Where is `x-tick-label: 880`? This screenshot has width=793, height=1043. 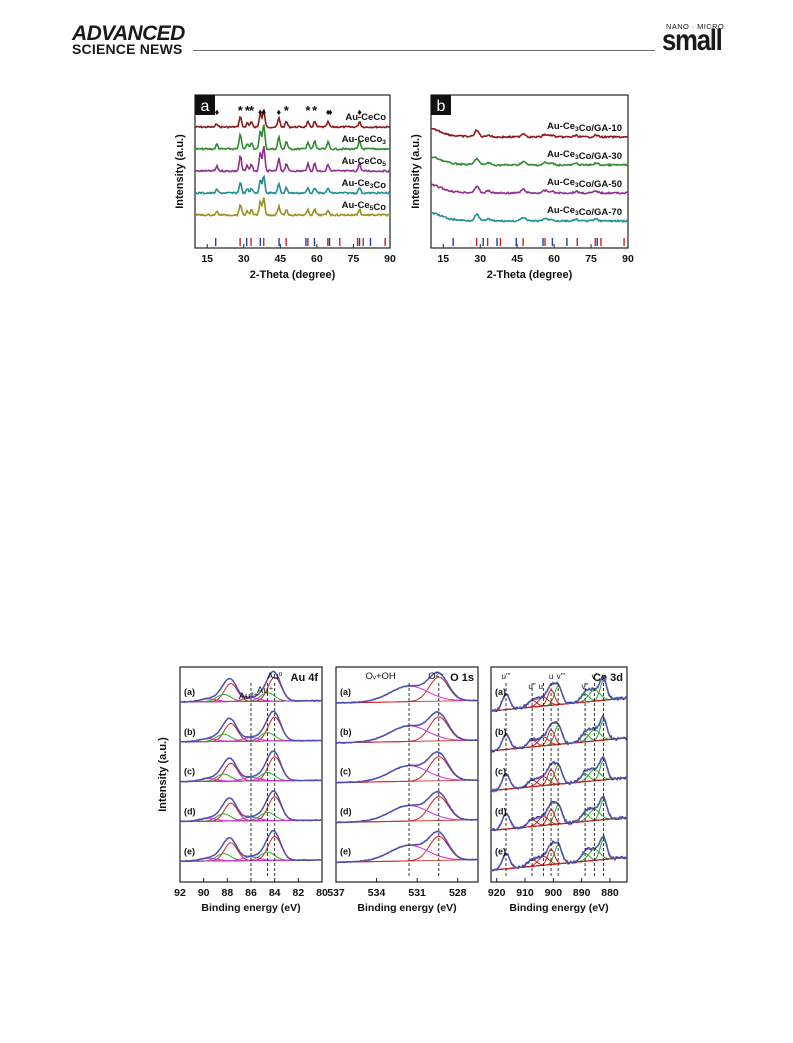
x-tick-label: 880 is located at coordinates (610, 893).